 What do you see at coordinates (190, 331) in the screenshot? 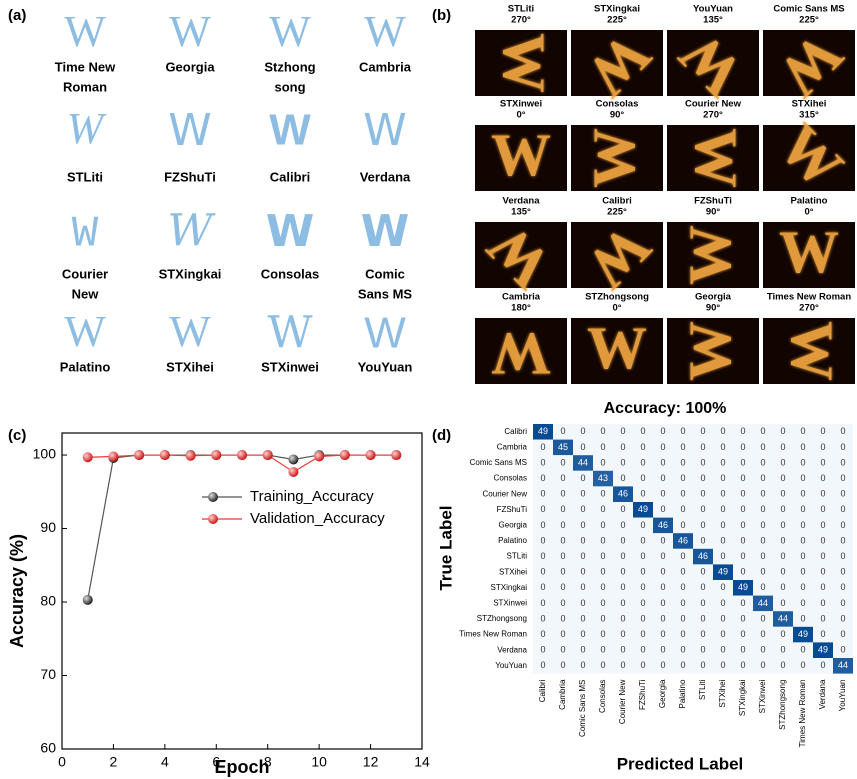
I see `glyph: W` at bounding box center [190, 331].